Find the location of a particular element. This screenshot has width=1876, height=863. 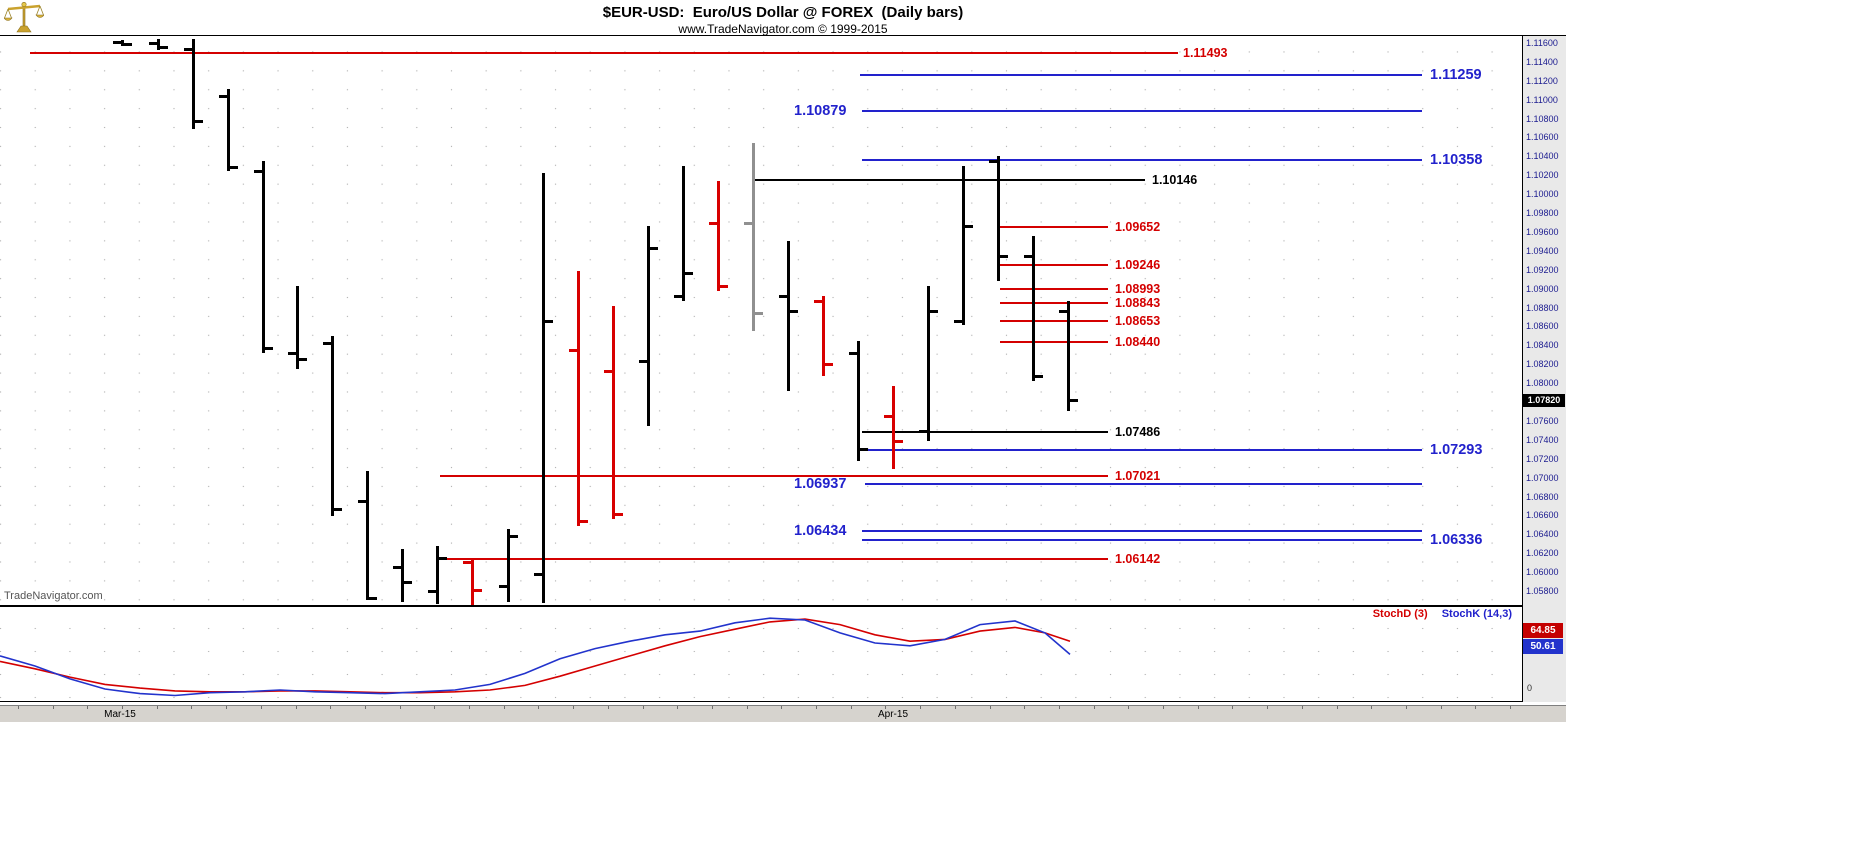

price-axis-label: 1.11000 is located at coordinates (1542, 99).